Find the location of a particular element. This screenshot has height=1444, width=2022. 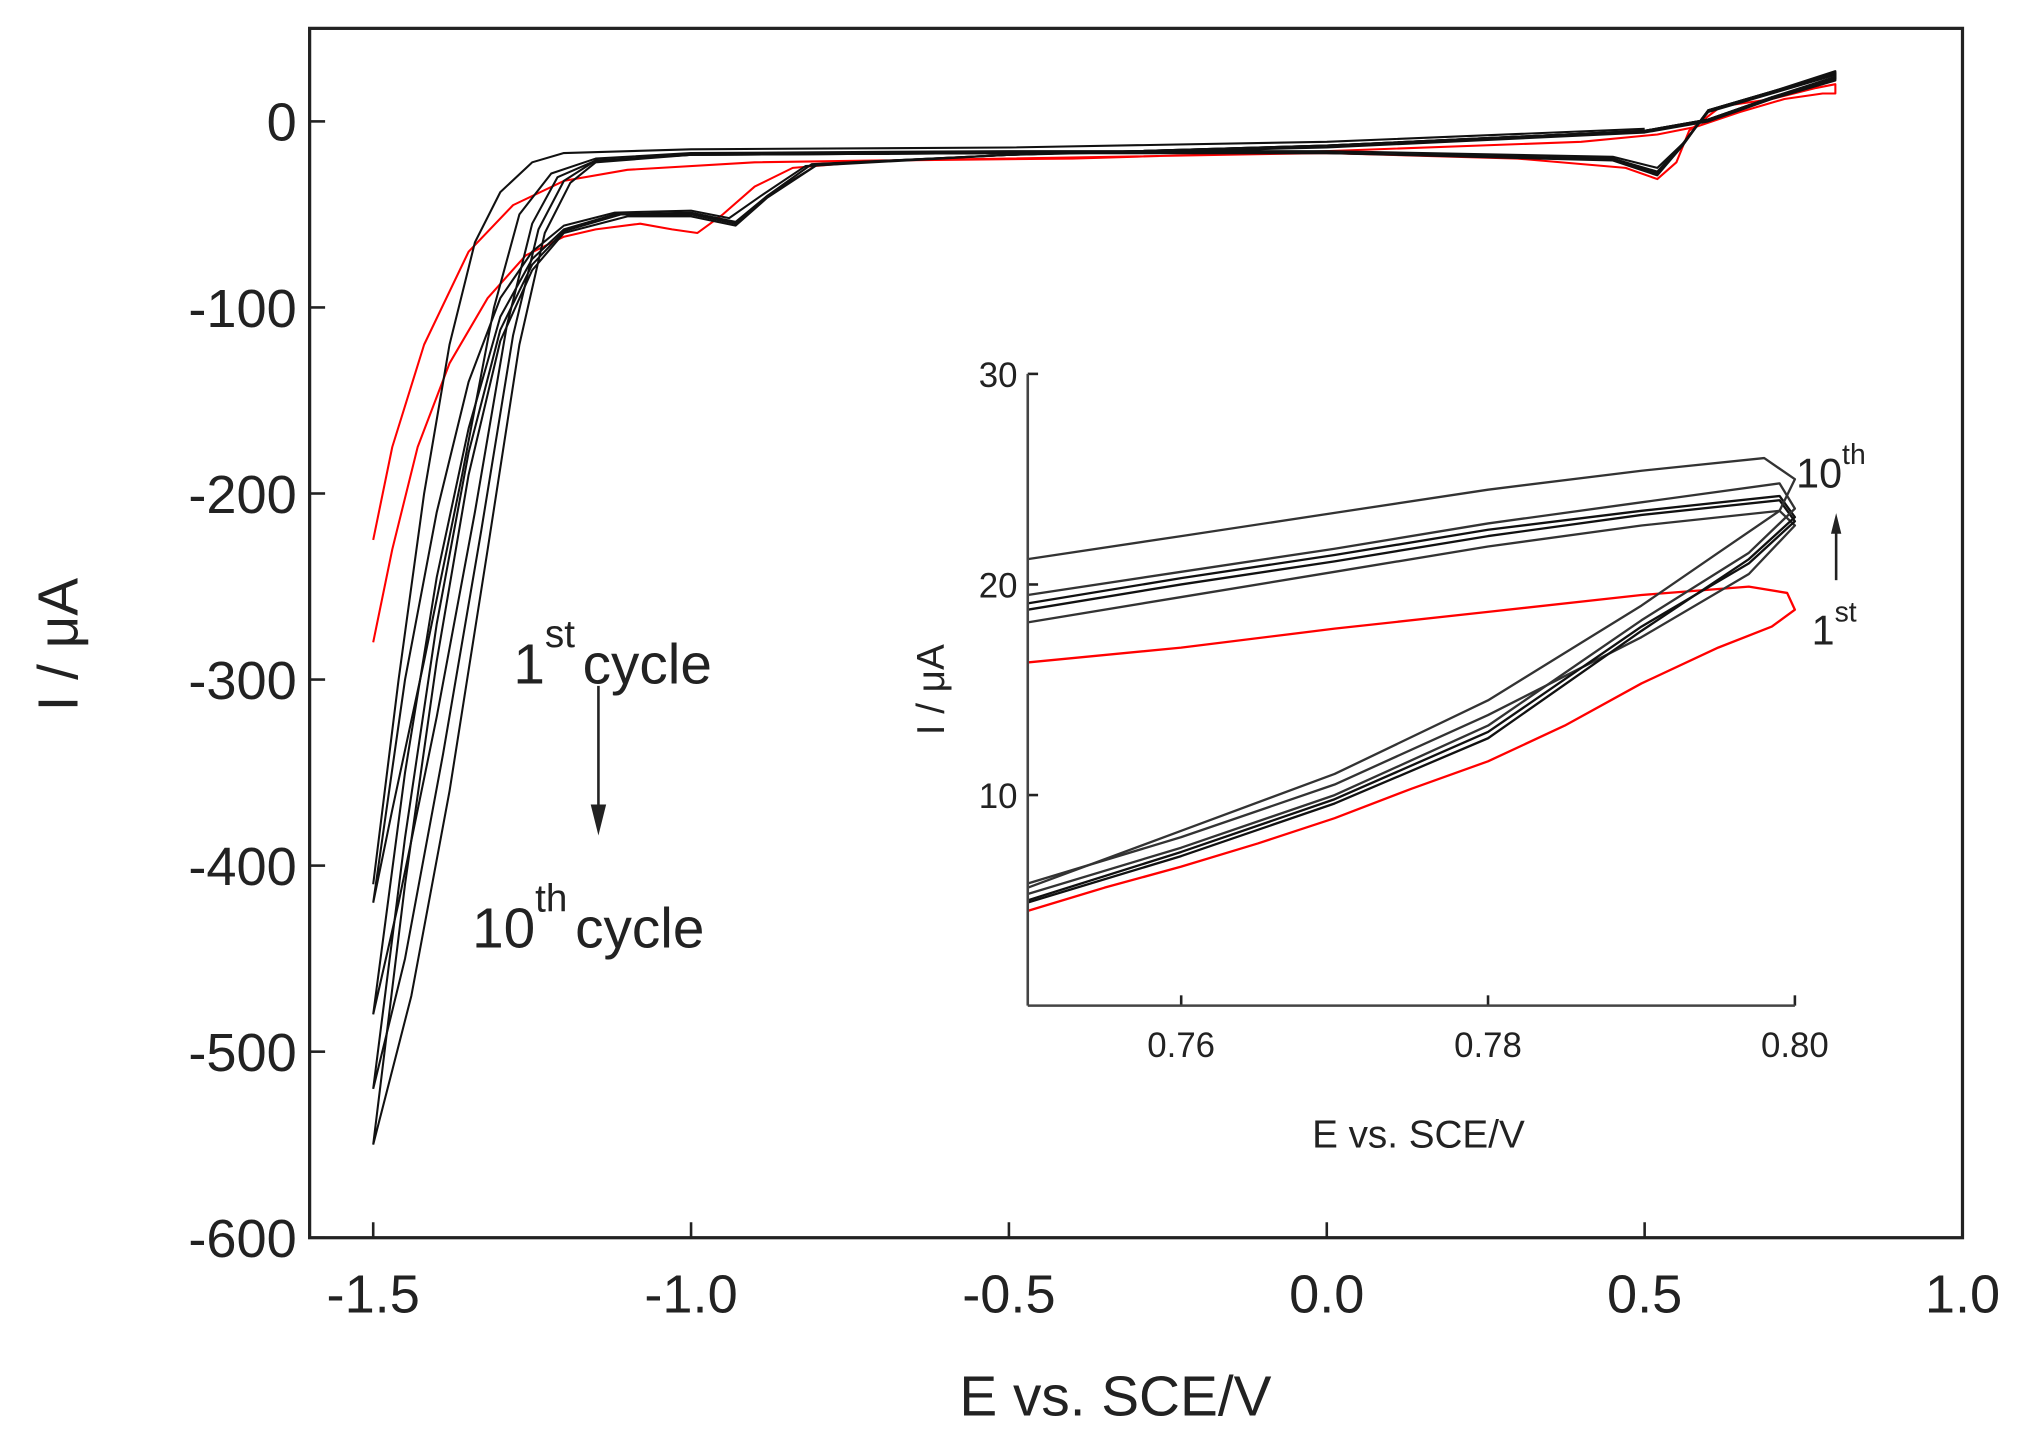

main-y-tick-label: -500 is located at coordinates (242, 1053).